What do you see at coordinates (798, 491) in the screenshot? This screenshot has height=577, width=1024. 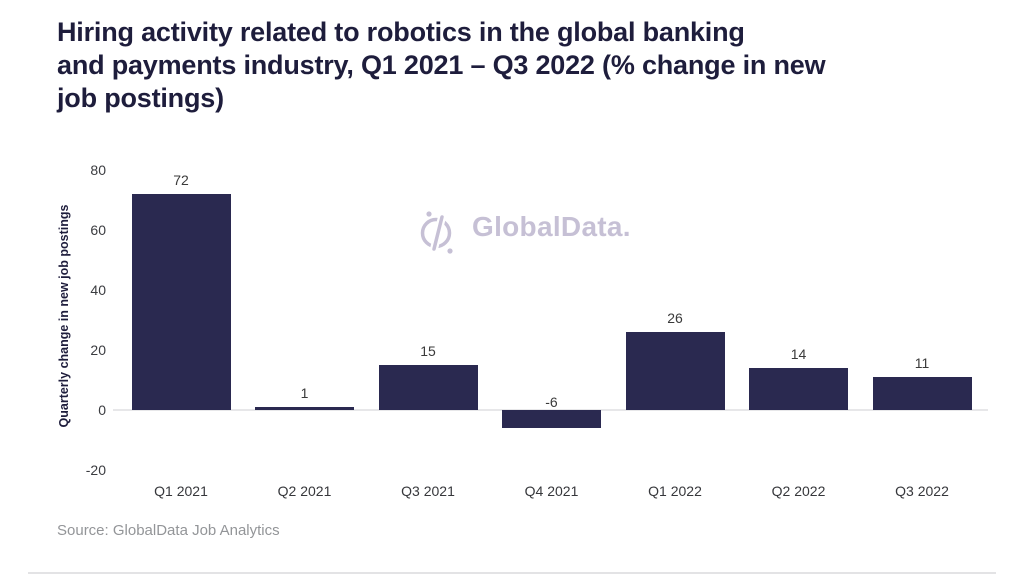 I see `x-category-label: Q2 2022` at bounding box center [798, 491].